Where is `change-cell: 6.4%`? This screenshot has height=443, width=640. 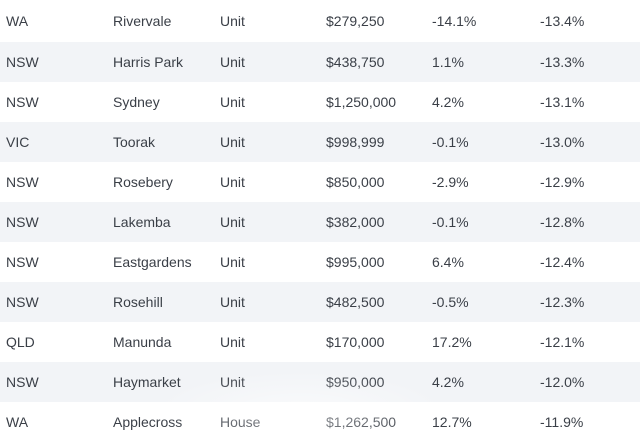
change-cell: 6.4% is located at coordinates (448, 262).